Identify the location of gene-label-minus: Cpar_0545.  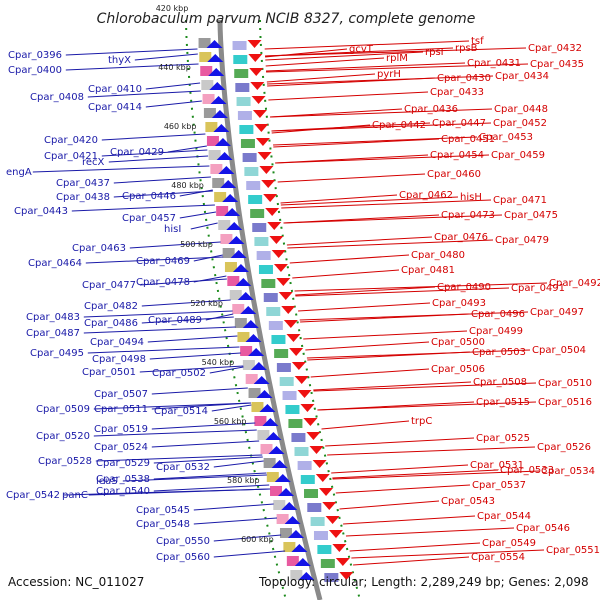
(163, 510).